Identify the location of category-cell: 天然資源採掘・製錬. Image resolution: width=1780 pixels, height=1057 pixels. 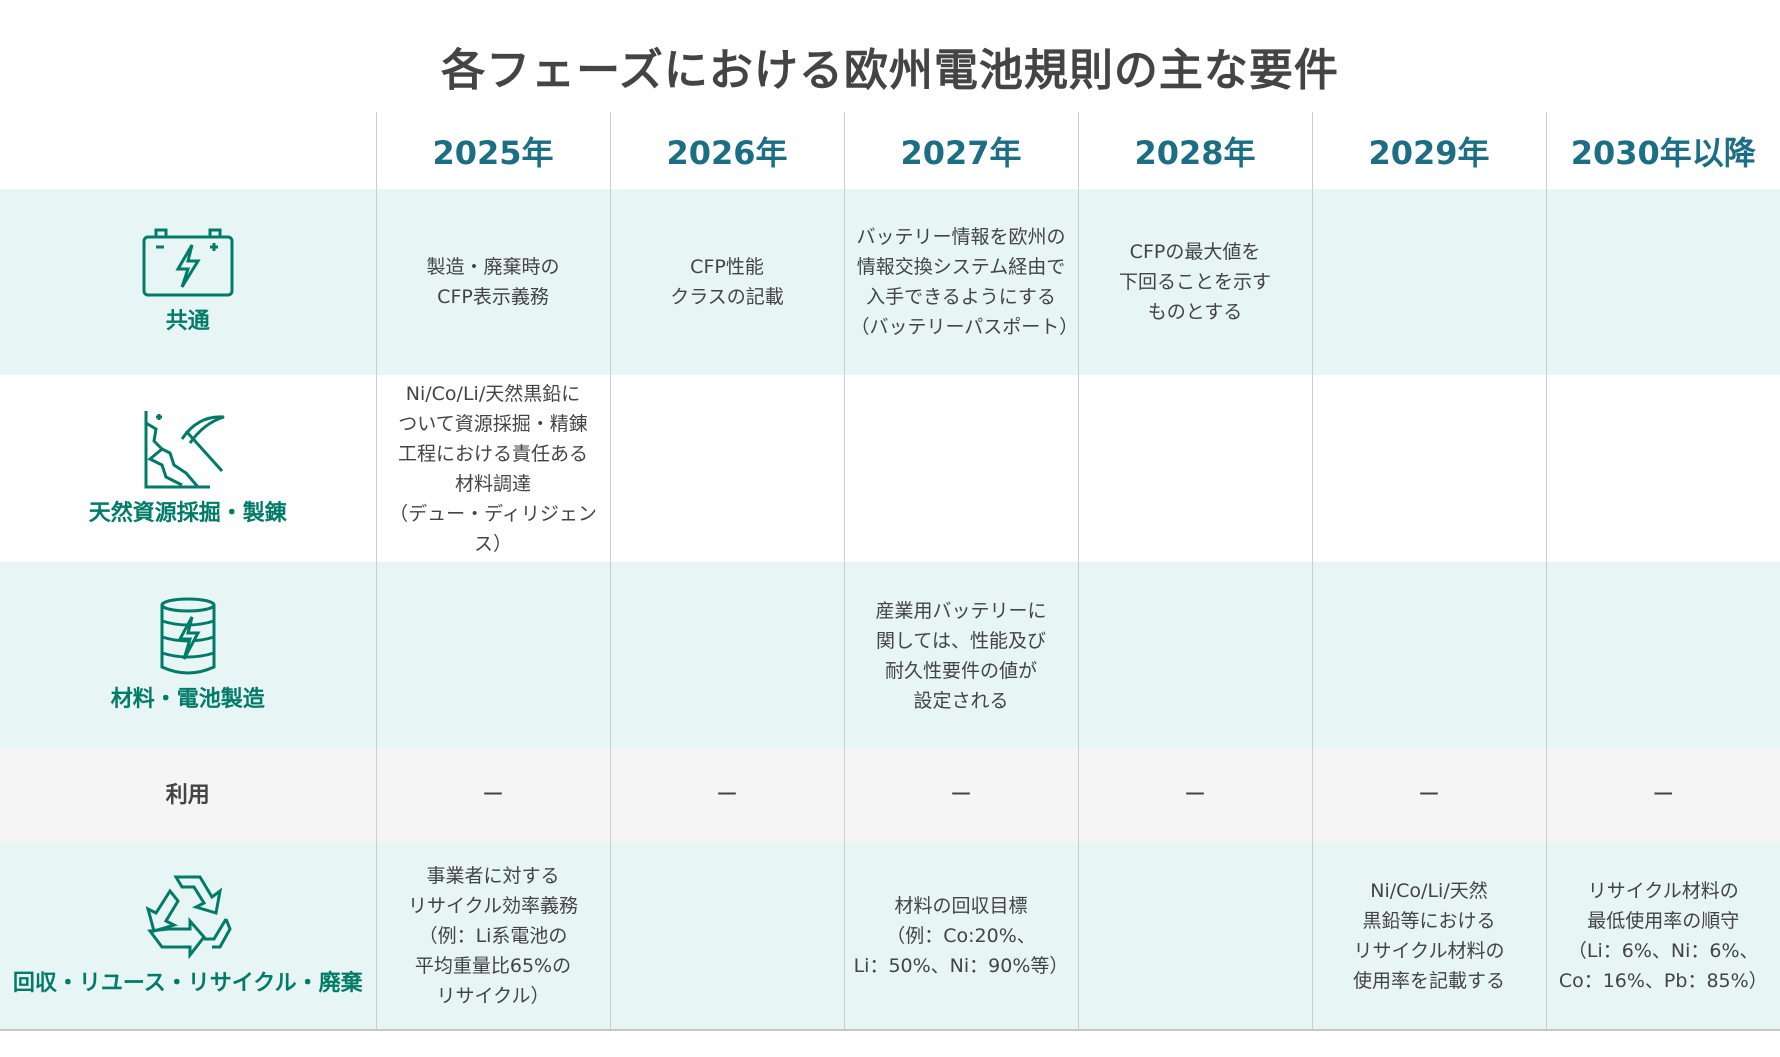
(188, 468).